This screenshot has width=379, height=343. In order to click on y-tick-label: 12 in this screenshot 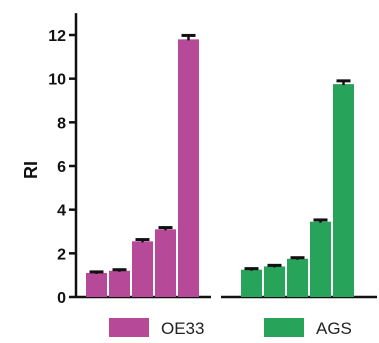, I will do `click(57, 36)`.